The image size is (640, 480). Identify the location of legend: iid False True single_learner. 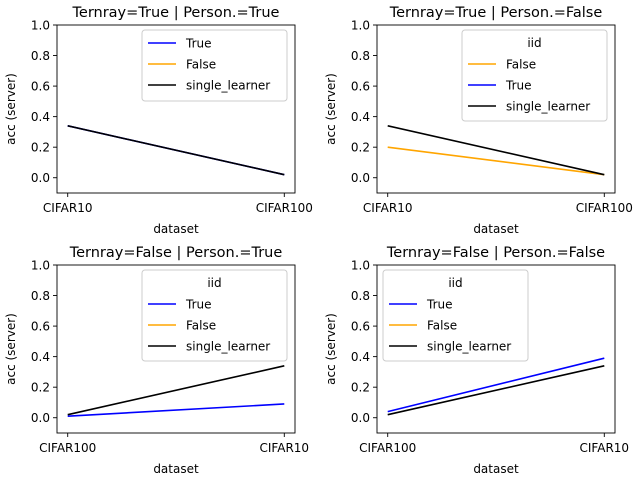
(534, 75).